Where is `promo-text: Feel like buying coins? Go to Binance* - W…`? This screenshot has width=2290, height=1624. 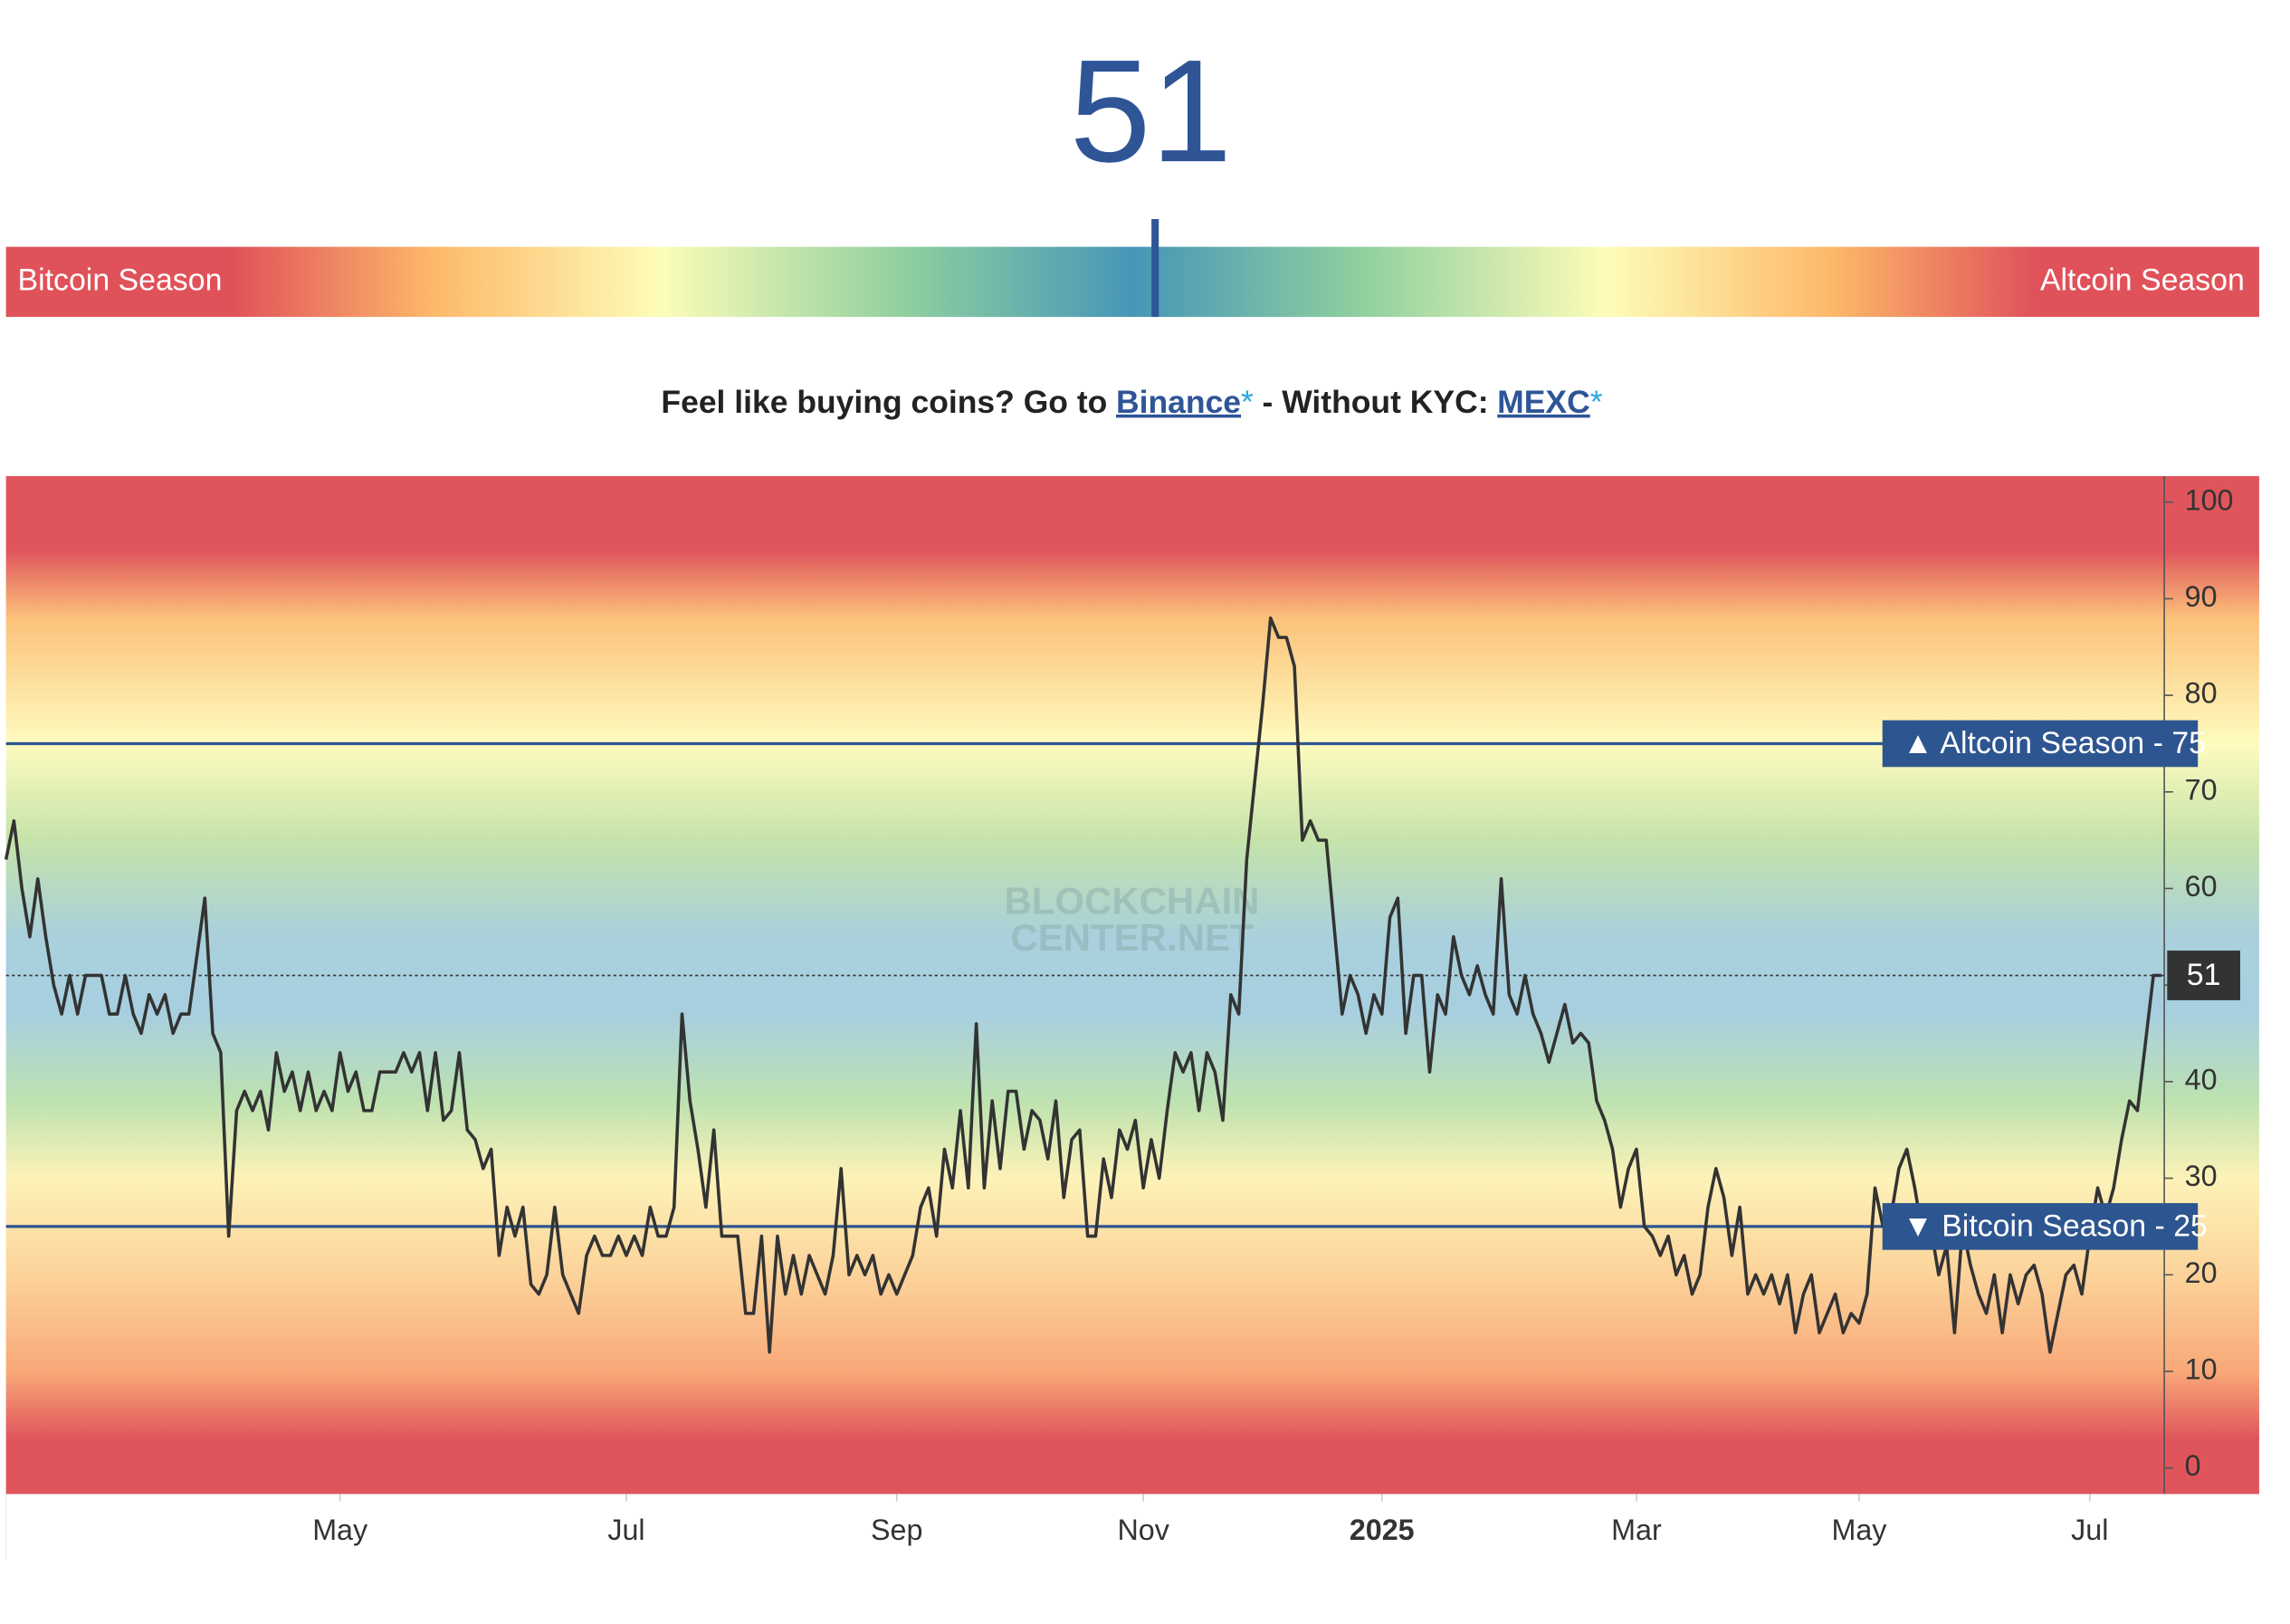 promo-text: Feel like buying coins? Go to Binance* - W… is located at coordinates (1131, 402).